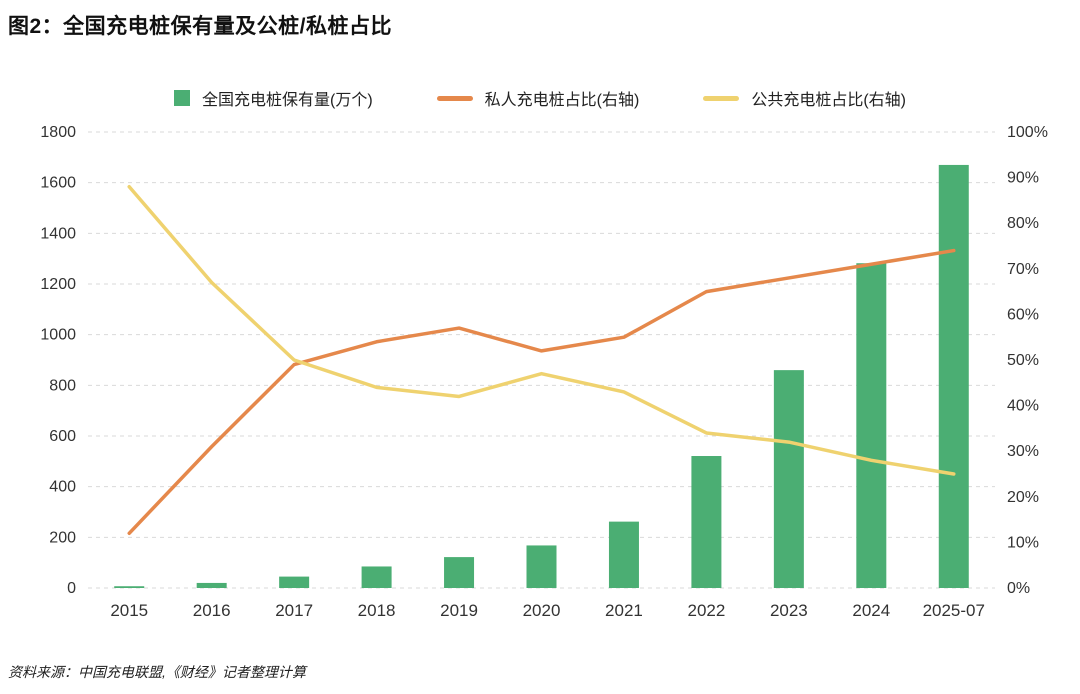  I want to click on bar-2018, so click(376, 577).